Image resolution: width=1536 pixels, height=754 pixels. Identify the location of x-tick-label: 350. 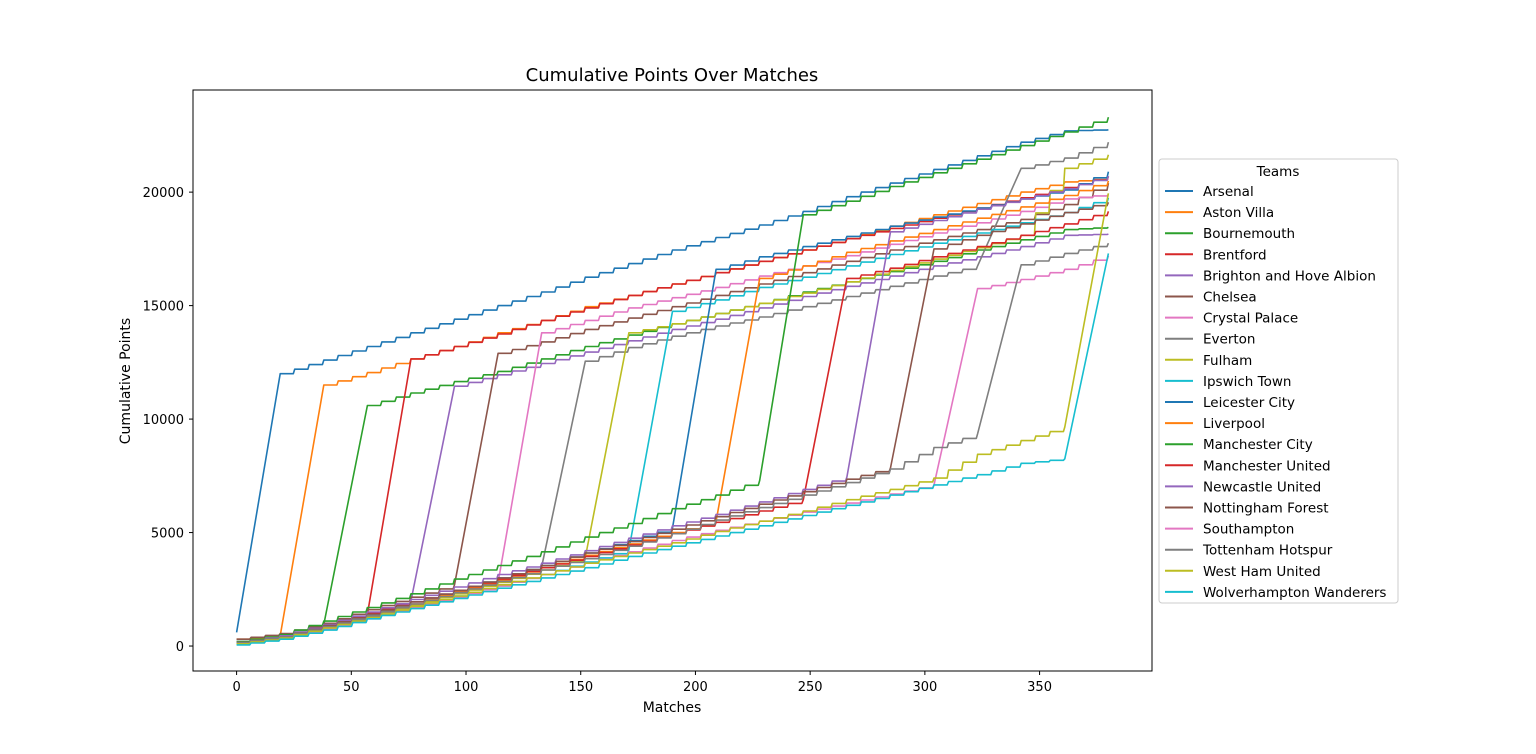
(1039, 687).